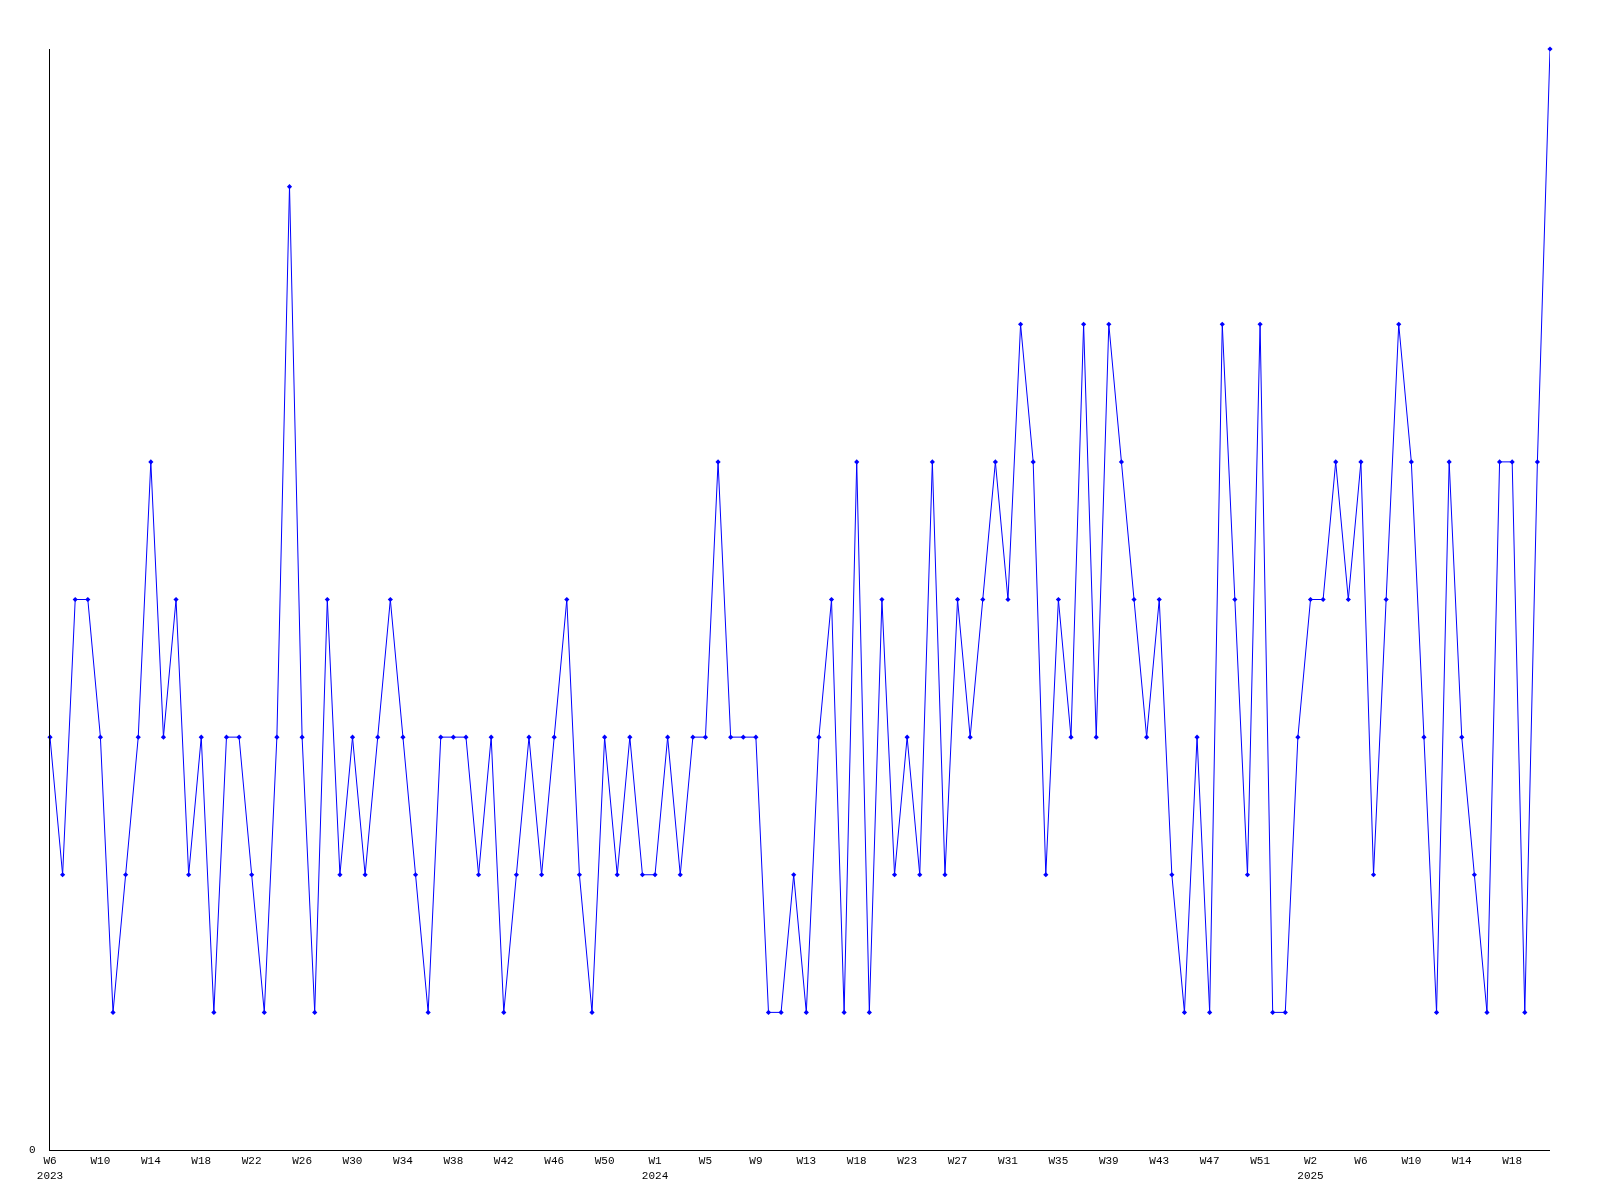 This screenshot has width=1600, height=1200. I want to click on x-tick-label: W9, so click(756, 1161).